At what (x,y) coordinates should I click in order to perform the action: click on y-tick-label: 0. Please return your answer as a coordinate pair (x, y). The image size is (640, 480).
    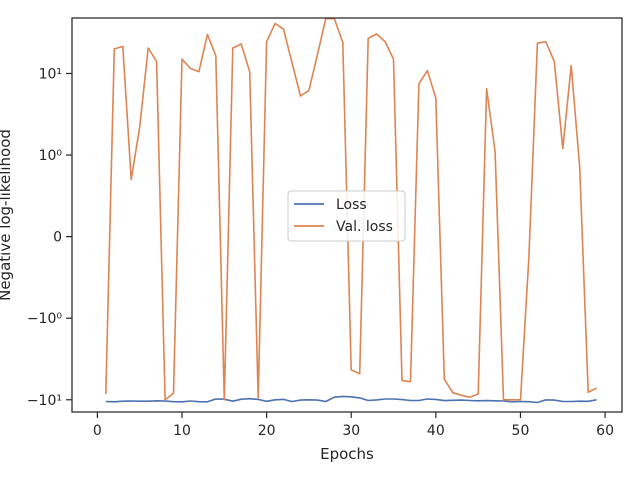
    Looking at the image, I should click on (57, 238).